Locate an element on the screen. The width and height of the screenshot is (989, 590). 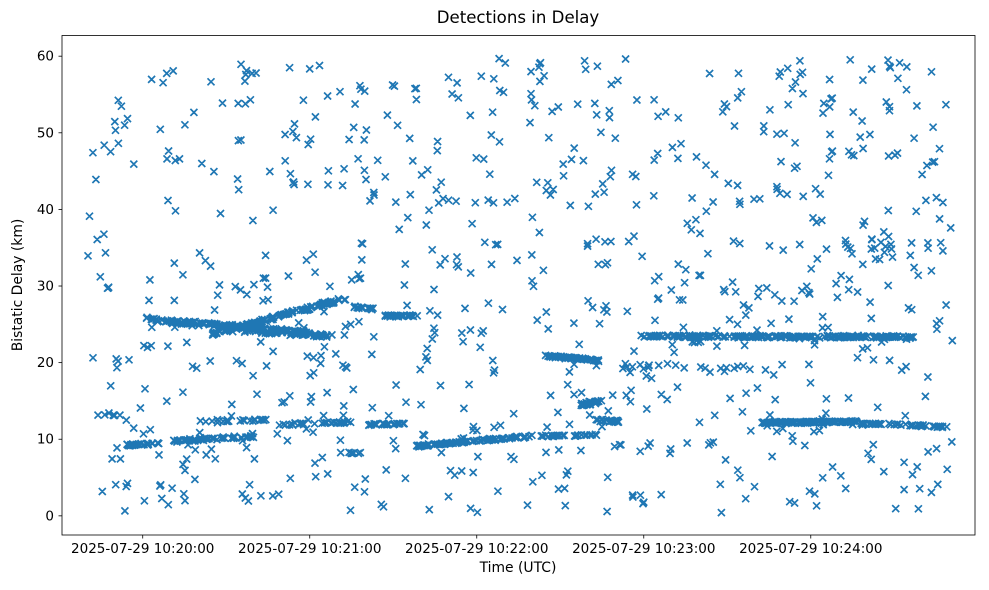
x-tick-label: 2025-07-29 10:23:00 is located at coordinates (643, 549).